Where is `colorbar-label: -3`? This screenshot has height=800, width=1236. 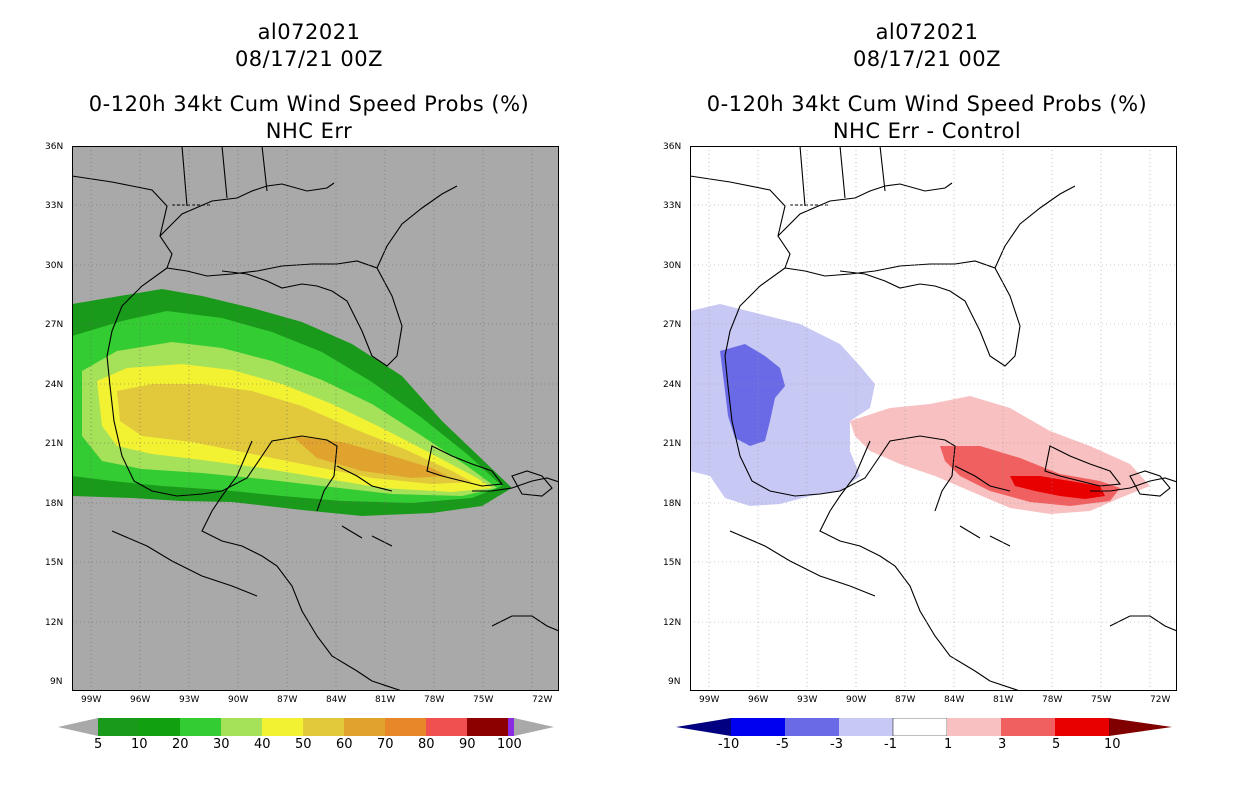
colorbar-label: -3 is located at coordinates (836, 744).